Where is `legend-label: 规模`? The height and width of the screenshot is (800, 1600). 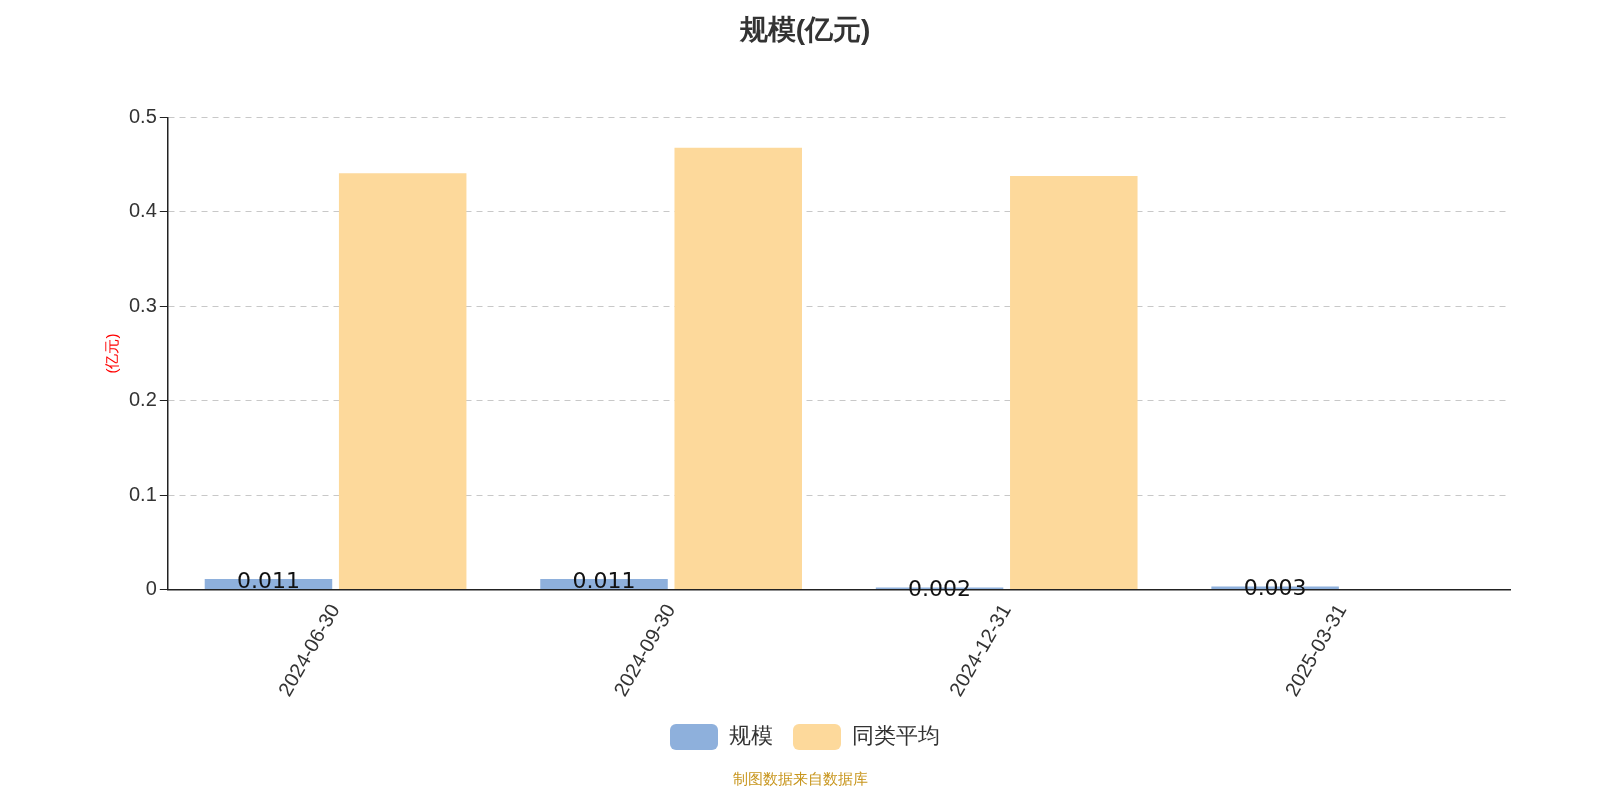
legend-label: 规模 is located at coordinates (751, 736).